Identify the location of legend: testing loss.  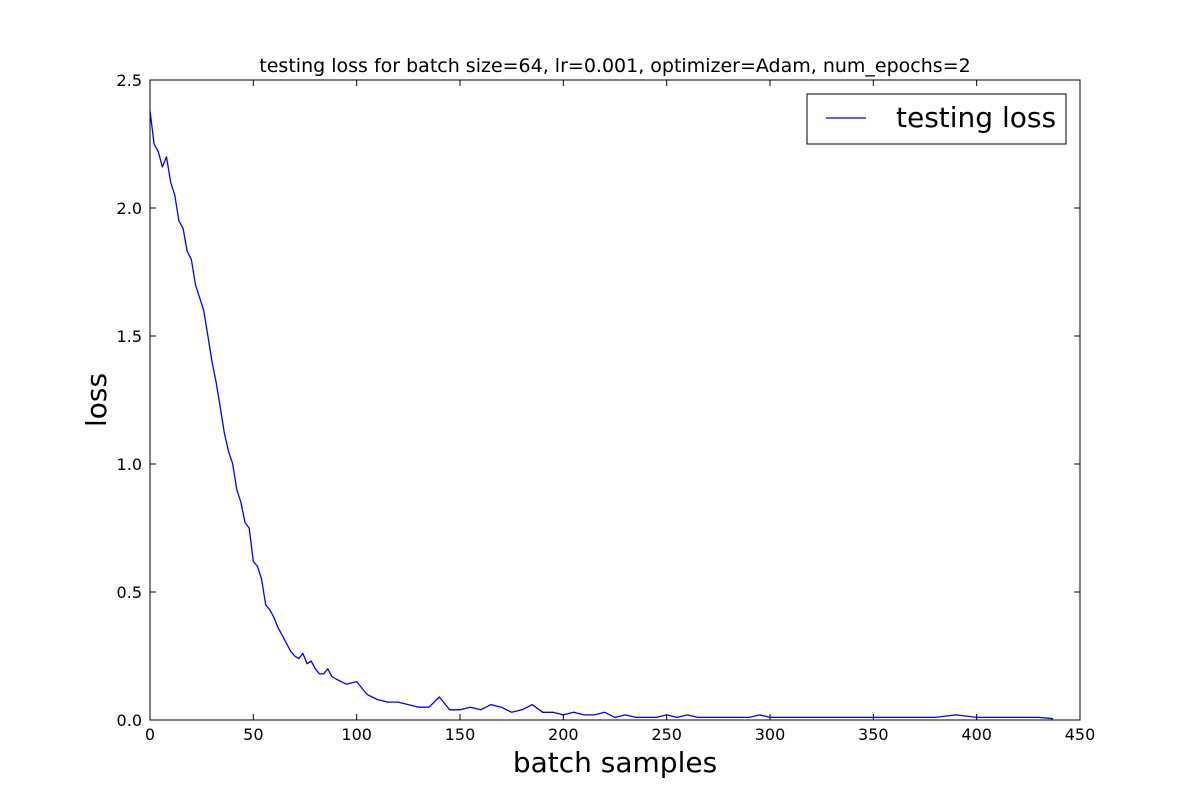
(936, 119).